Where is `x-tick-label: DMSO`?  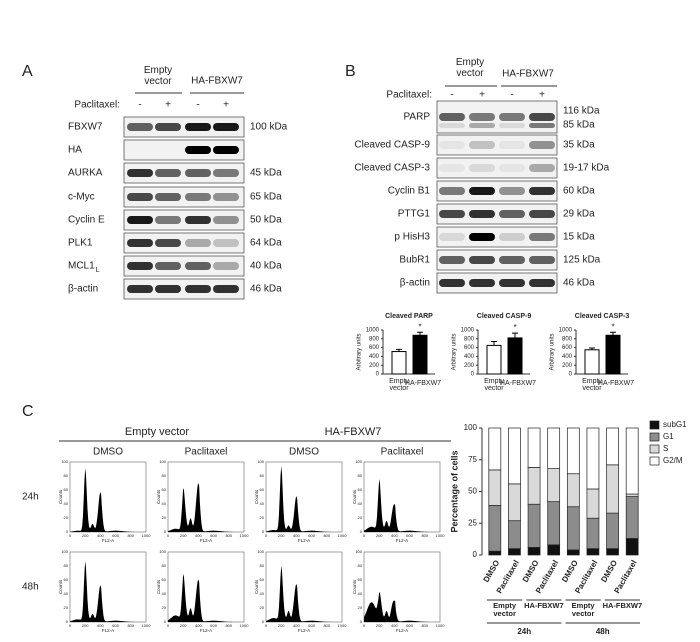
x-tick-label: DMSO is located at coordinates (492, 571).